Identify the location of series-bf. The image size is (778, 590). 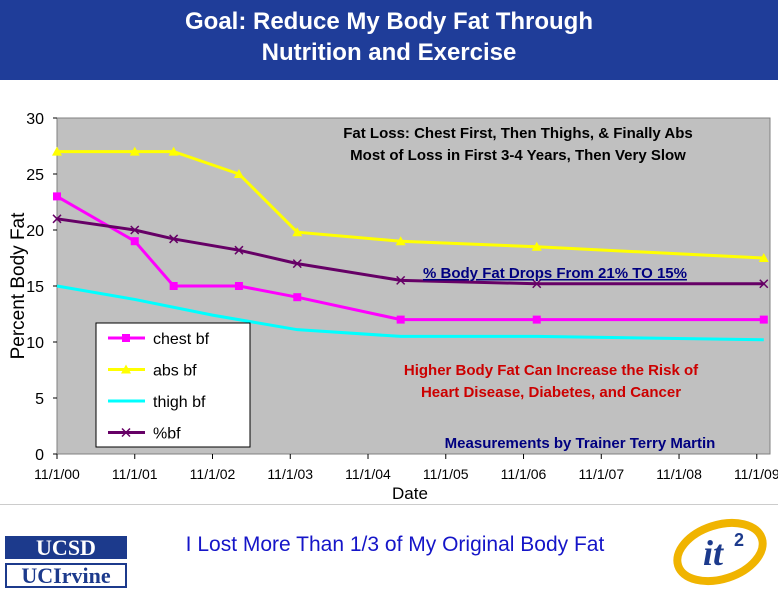
(410, 251).